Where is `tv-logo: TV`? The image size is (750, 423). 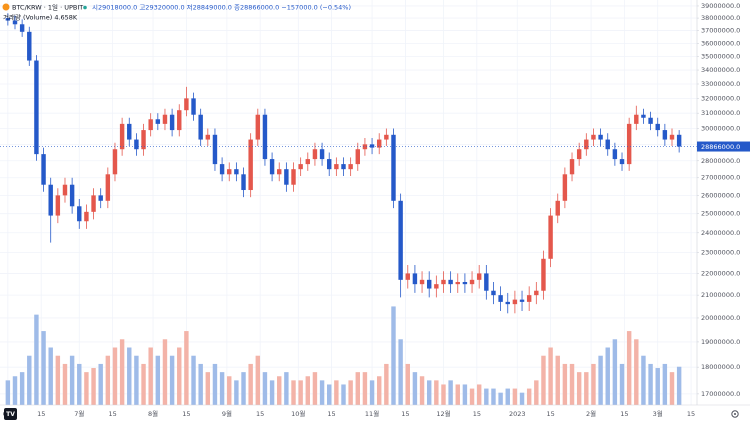
tv-logo: TV is located at coordinates (10, 414).